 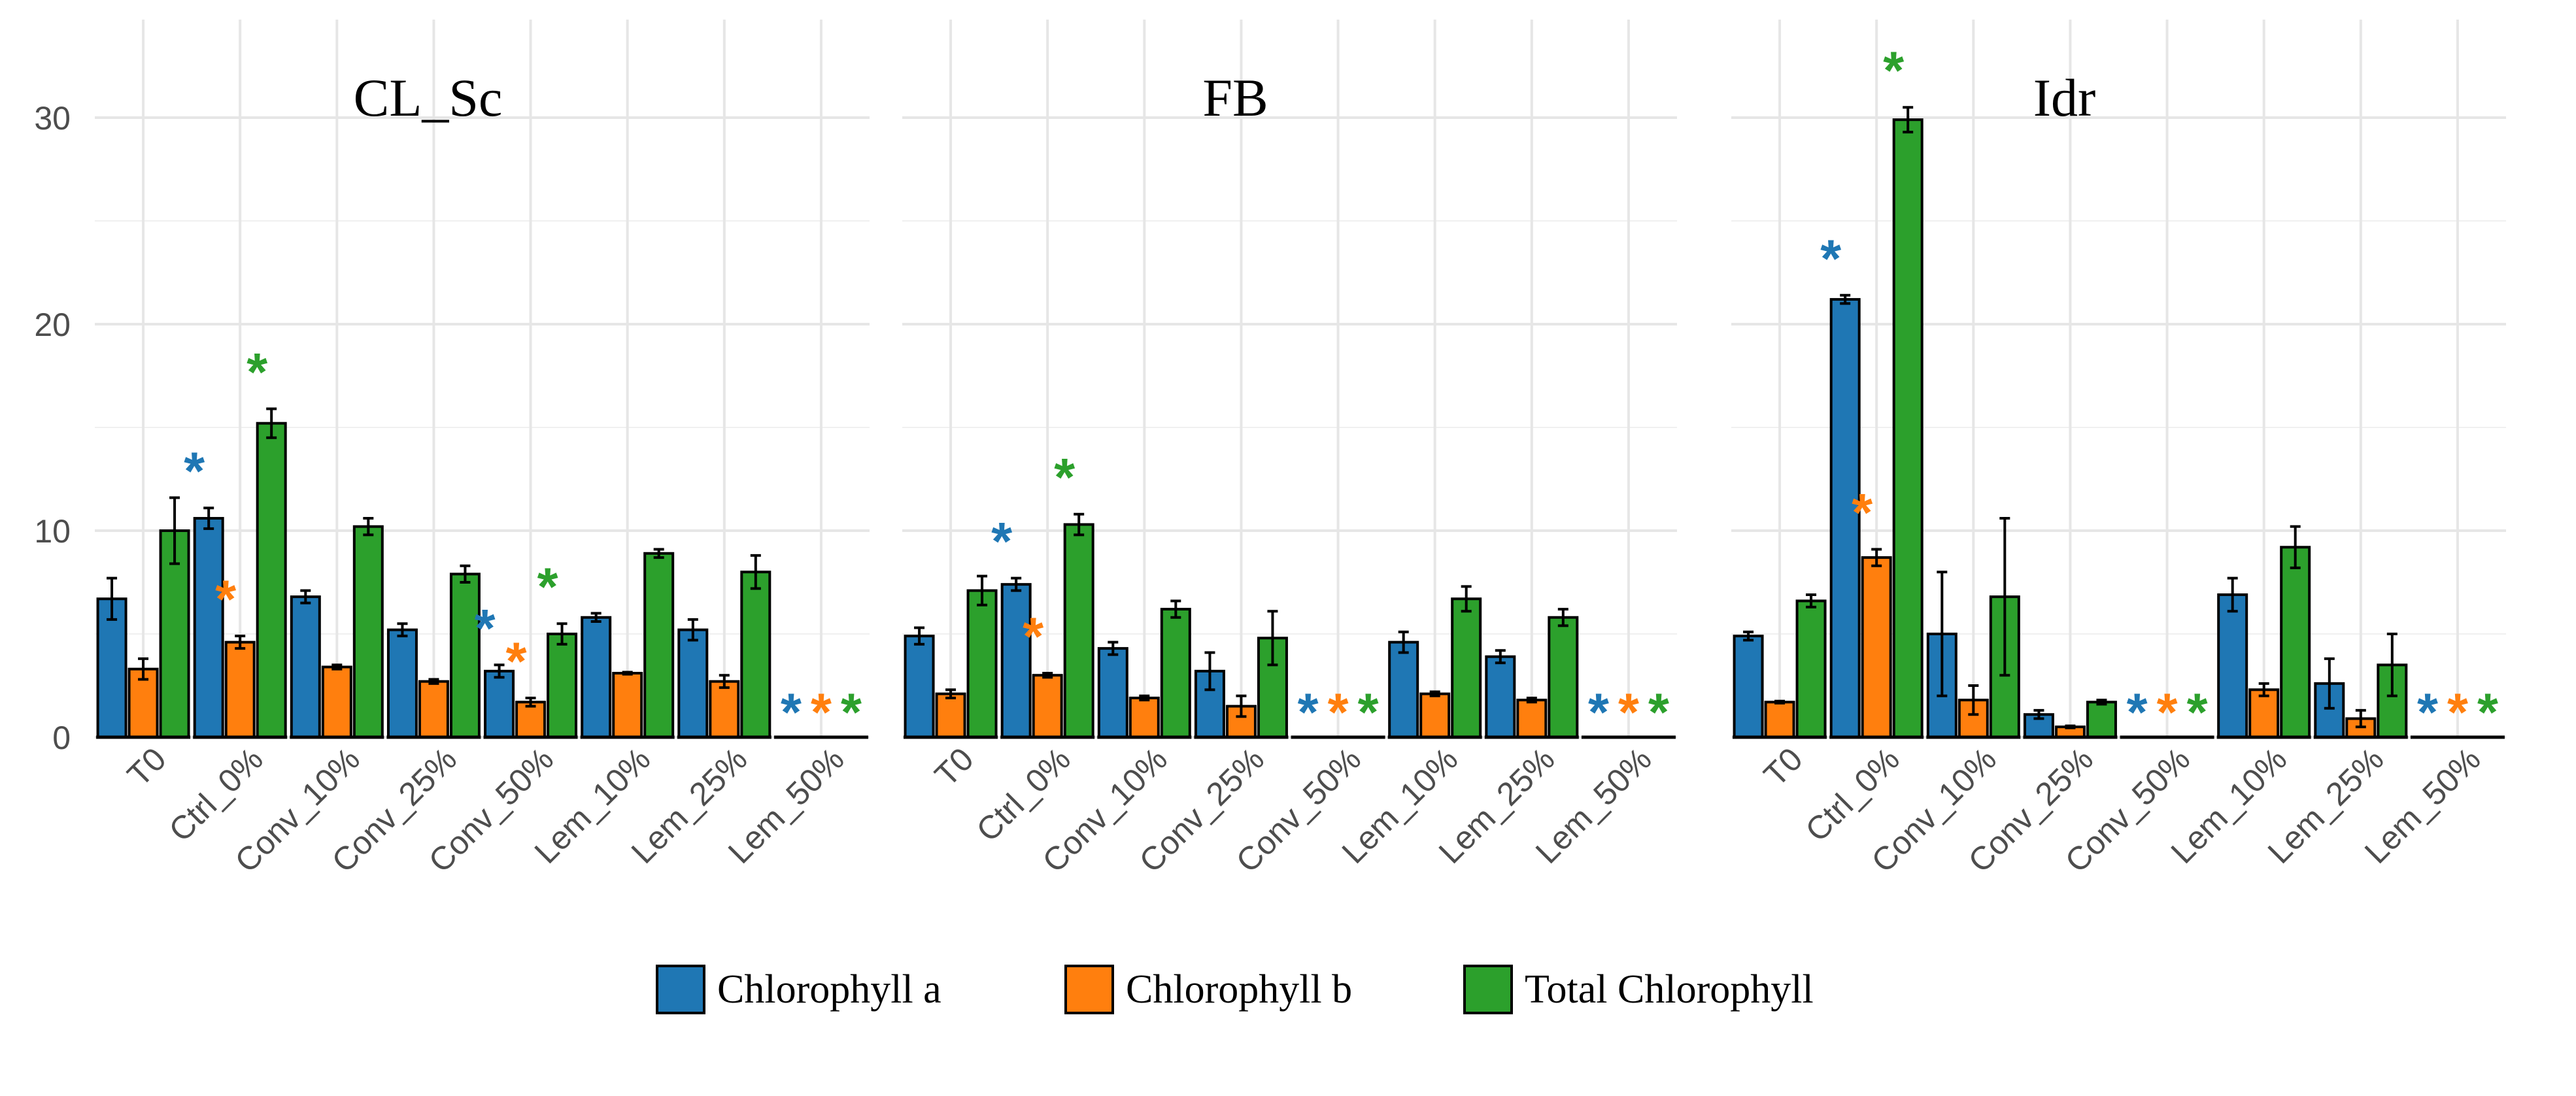 What do you see at coordinates (208, 628) in the screenshot?
I see `bar-cl-sc-ctrl-0-chlorophyll-a` at bounding box center [208, 628].